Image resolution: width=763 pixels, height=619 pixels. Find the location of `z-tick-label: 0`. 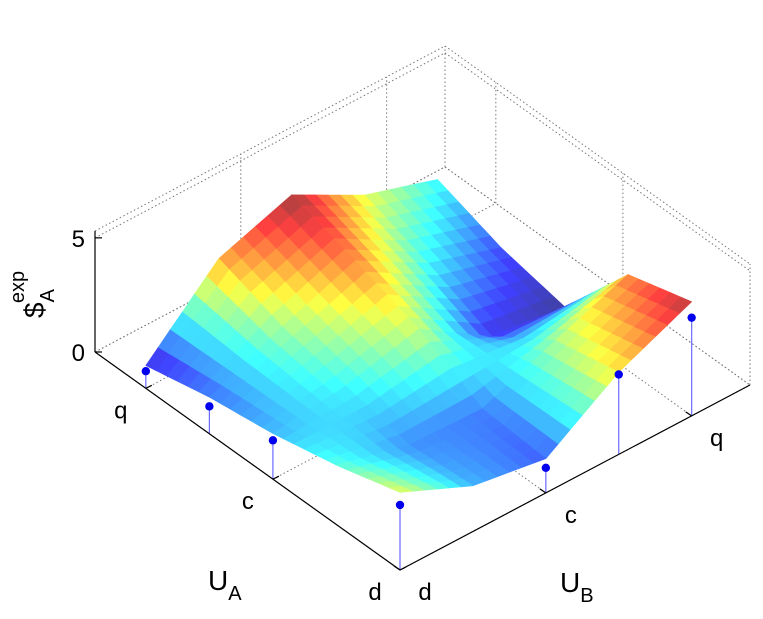

z-tick-label: 0 is located at coordinates (78, 353).